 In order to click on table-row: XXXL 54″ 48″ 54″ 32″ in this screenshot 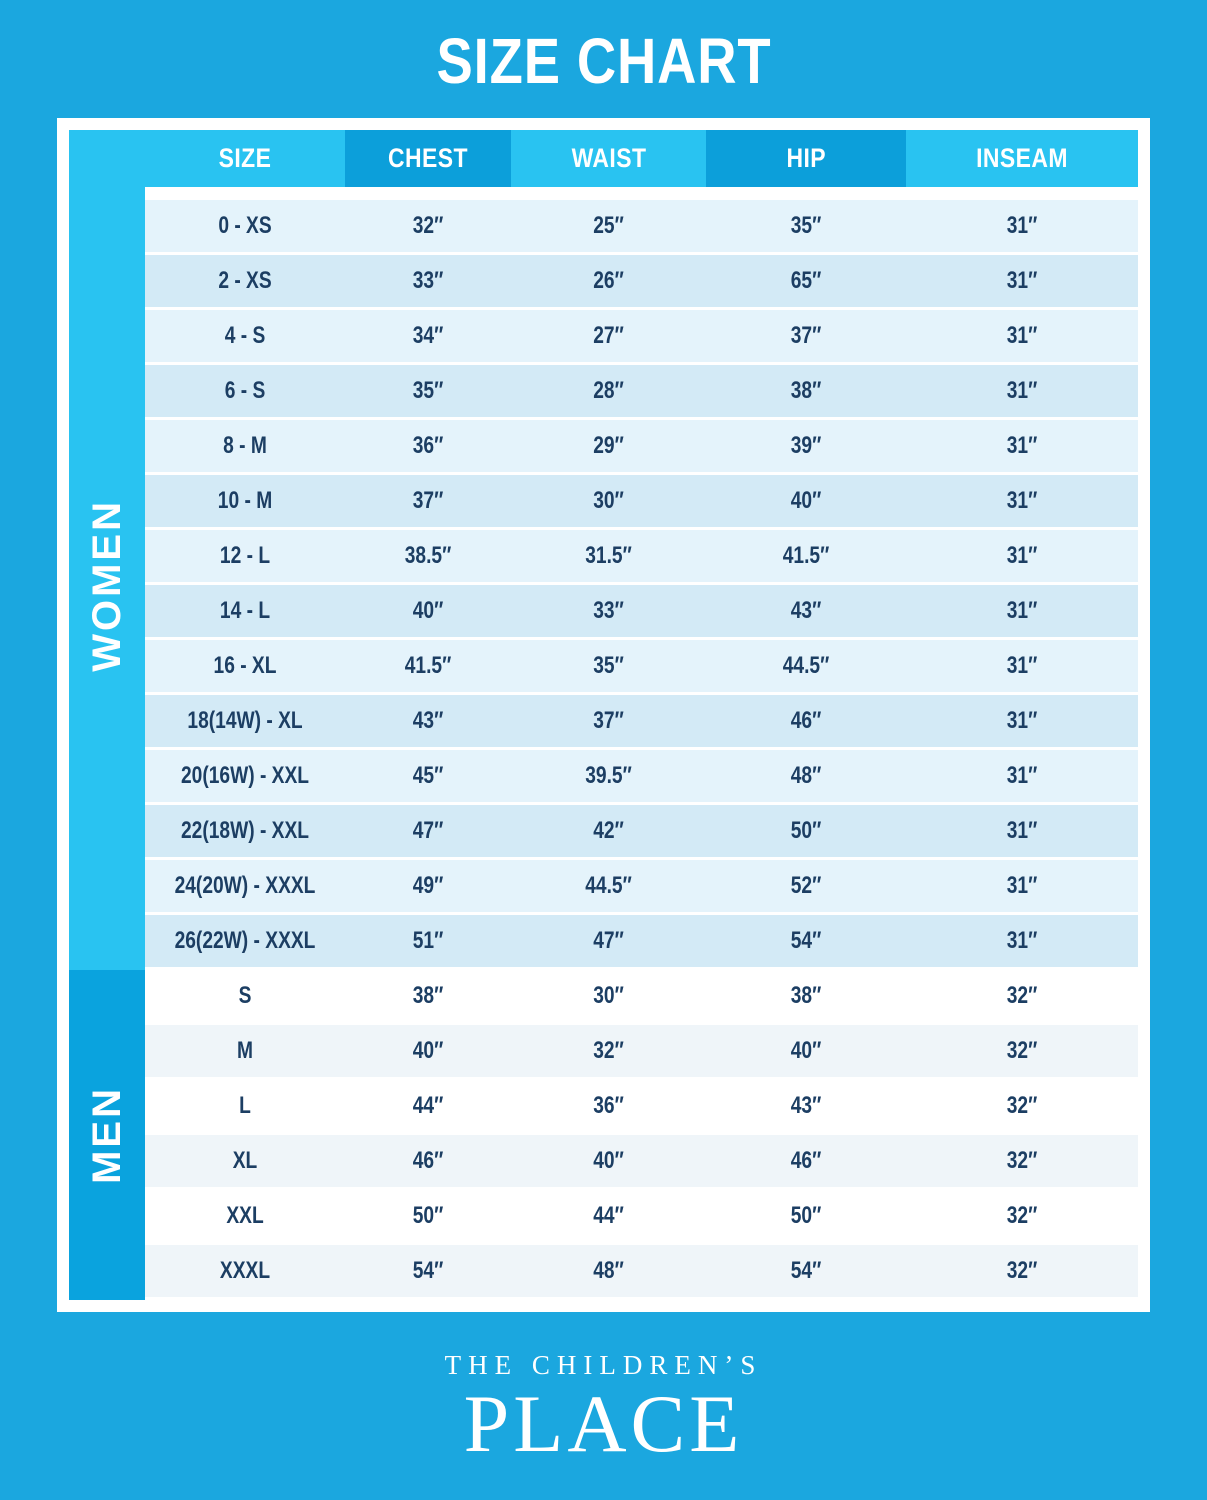, I will do `click(641, 1271)`.